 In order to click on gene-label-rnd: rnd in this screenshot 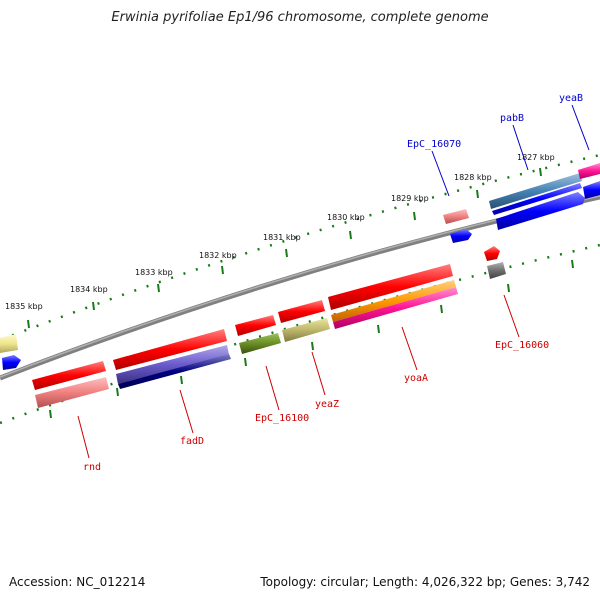, I will do `click(92, 467)`.